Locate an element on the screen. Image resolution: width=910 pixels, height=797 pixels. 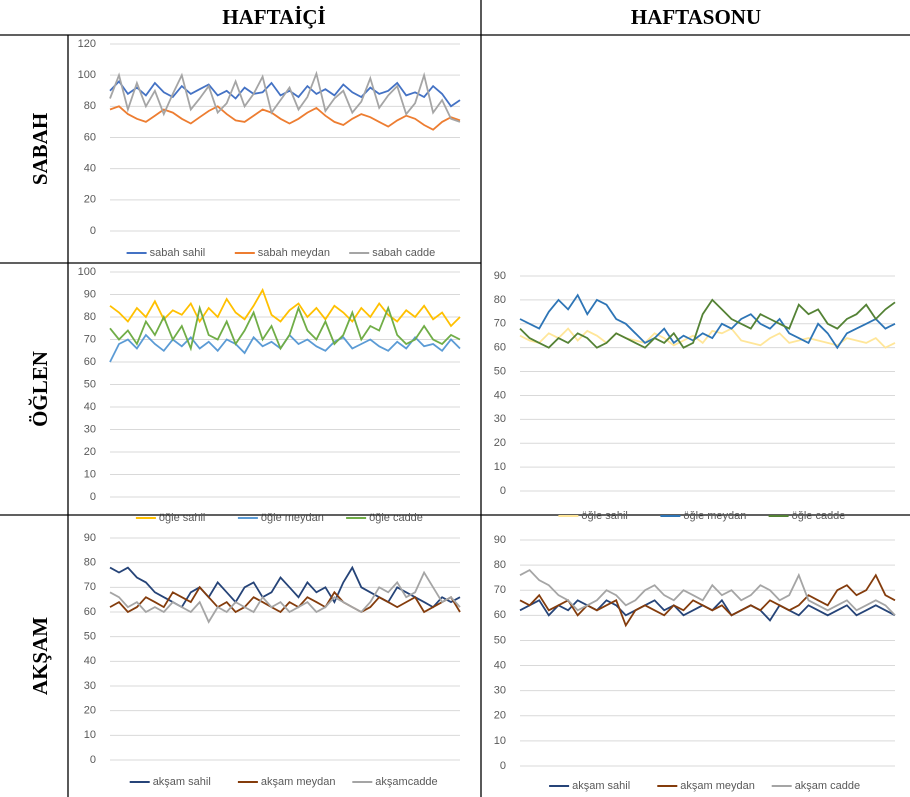
column-header: HAFTAİÇİ is located at coordinates (273, 17).